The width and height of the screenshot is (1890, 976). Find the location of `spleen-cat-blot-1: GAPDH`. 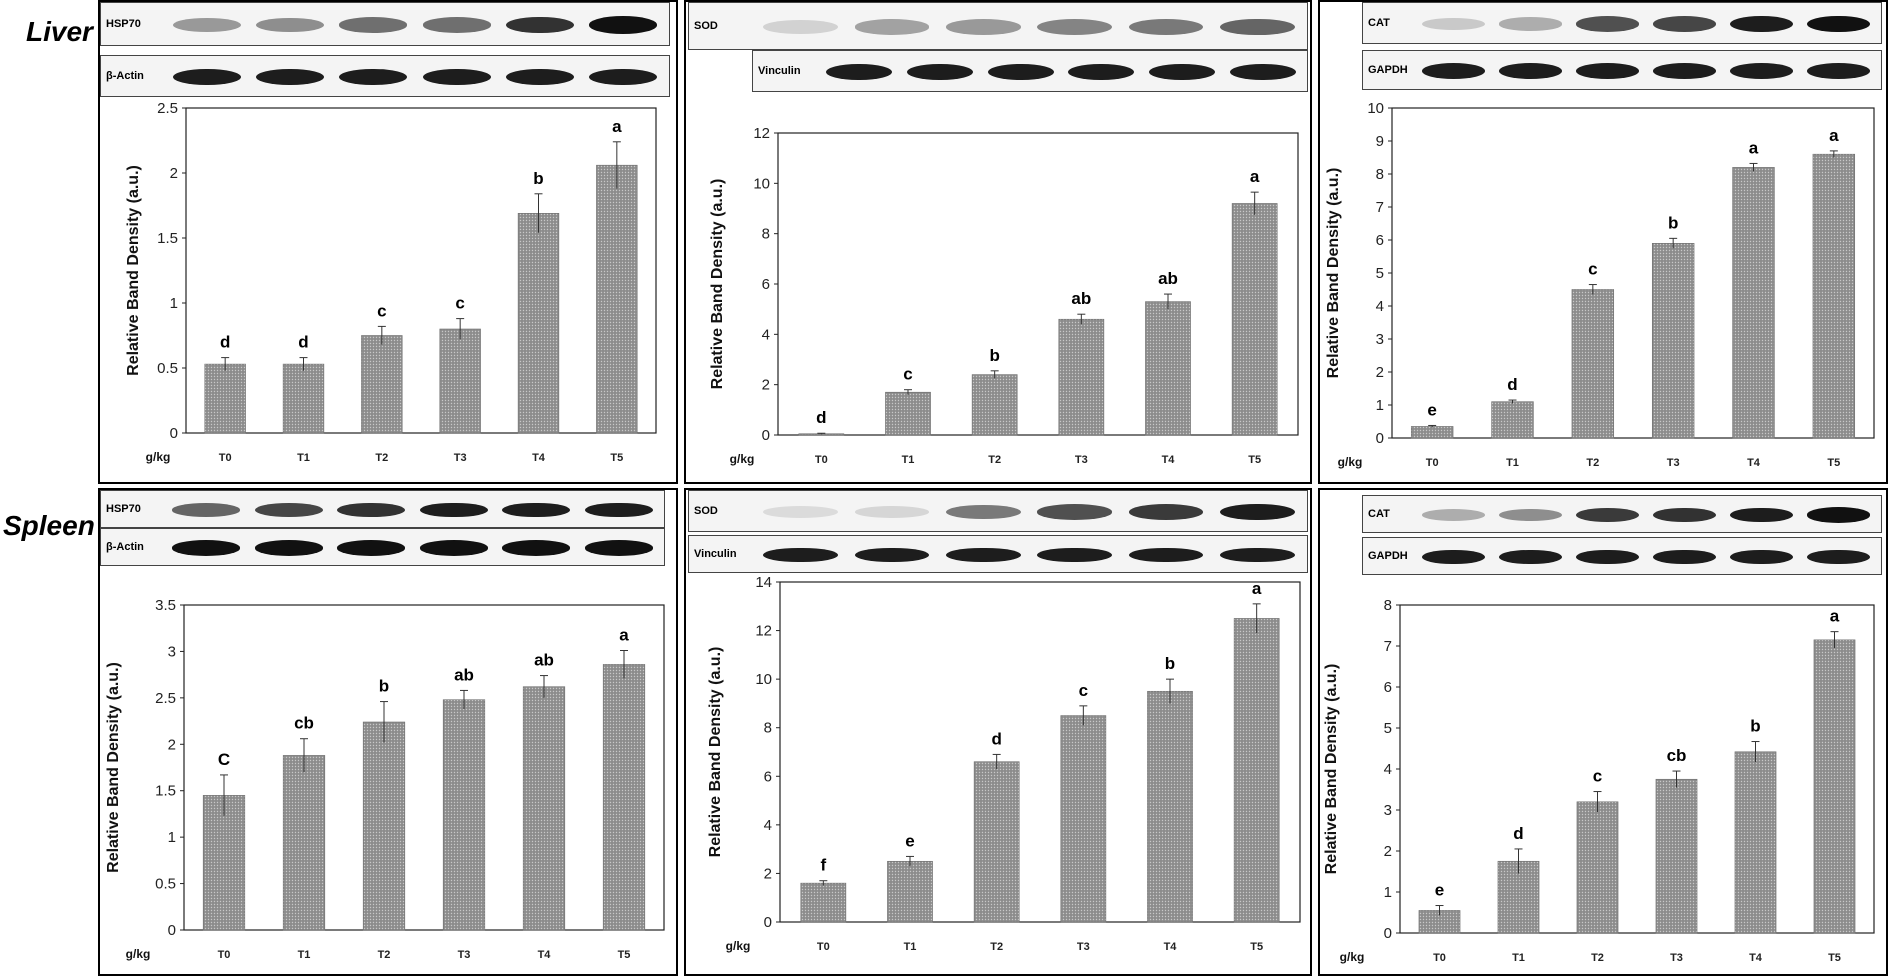

spleen-cat-blot-1: GAPDH is located at coordinates (1622, 556).